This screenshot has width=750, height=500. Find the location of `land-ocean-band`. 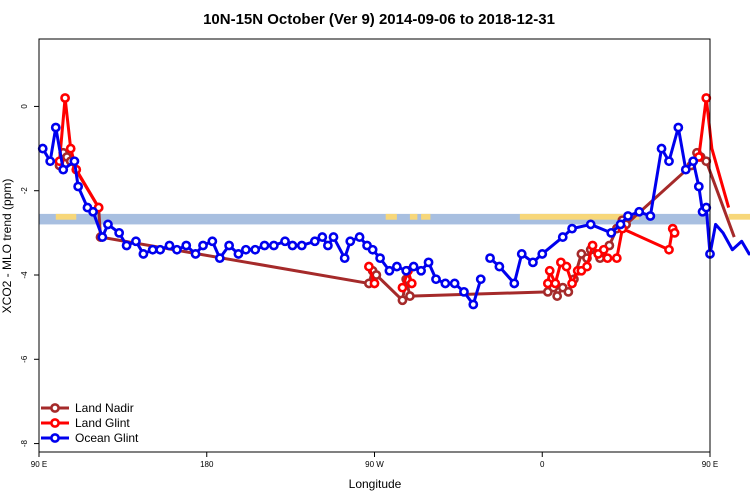

land-ocean-band is located at coordinates (394, 219).